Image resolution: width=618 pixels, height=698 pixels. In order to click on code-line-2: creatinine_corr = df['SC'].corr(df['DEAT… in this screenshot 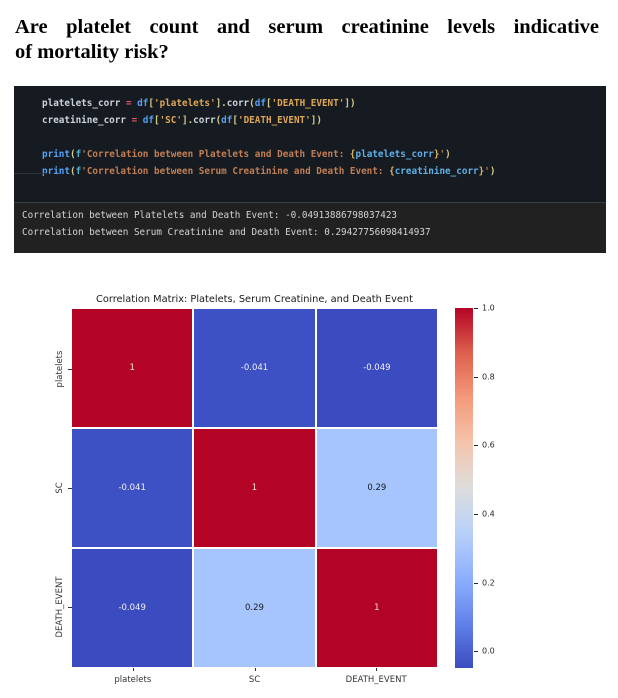, I will do `click(321, 120)`.